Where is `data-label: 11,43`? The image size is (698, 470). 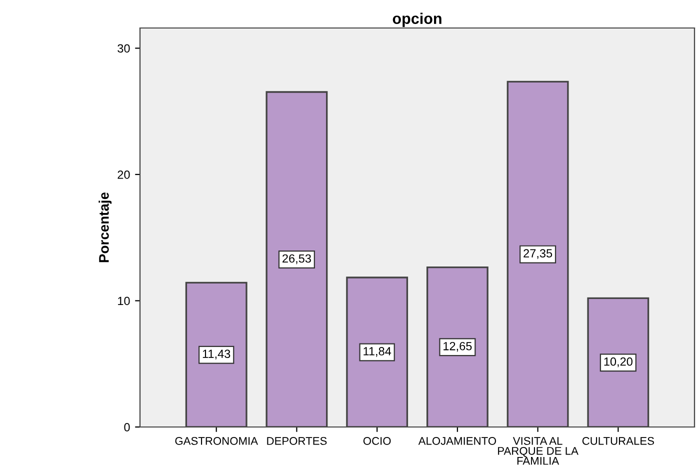 data-label: 11,43 is located at coordinates (216, 355).